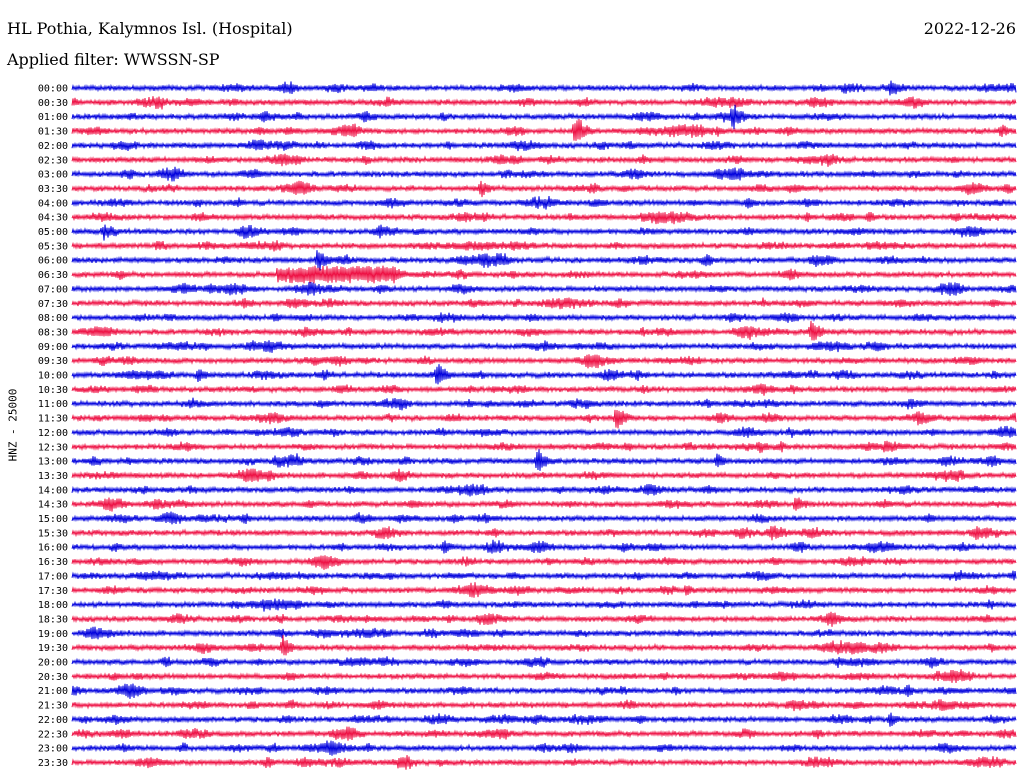 The image size is (1024, 780). Describe the element at coordinates (53, 591) in the screenshot. I see `row-time-label: 17:30` at that location.